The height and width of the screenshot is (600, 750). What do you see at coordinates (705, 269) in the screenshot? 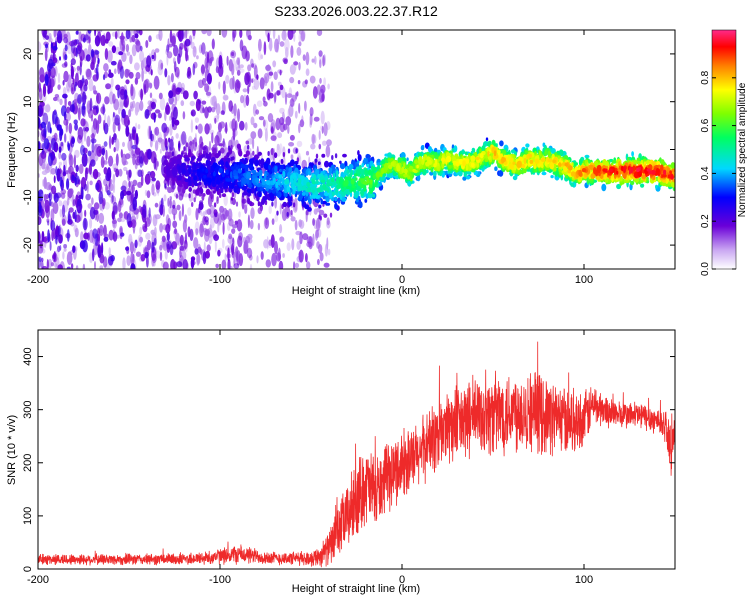
I see `colorbar-tick-label: 0.0` at bounding box center [705, 269].